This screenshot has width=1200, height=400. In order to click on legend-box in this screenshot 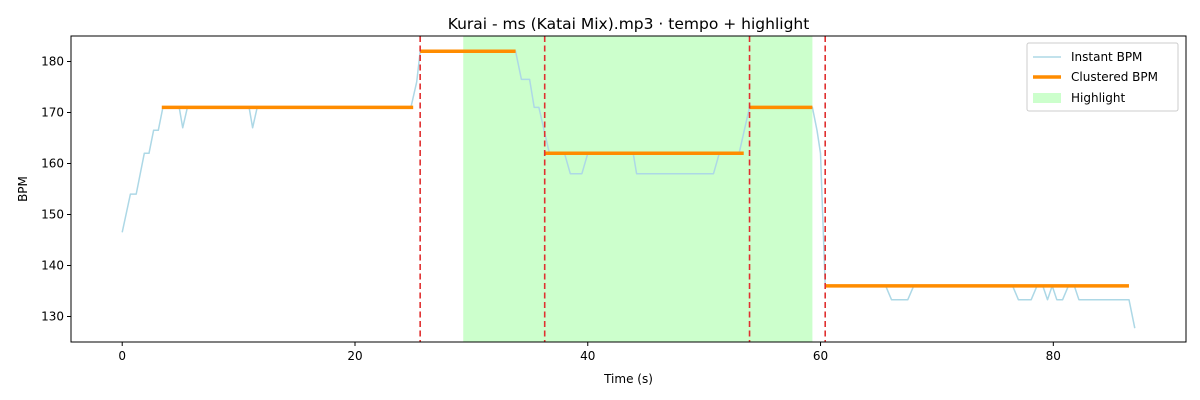, I will do `click(1102, 77)`.